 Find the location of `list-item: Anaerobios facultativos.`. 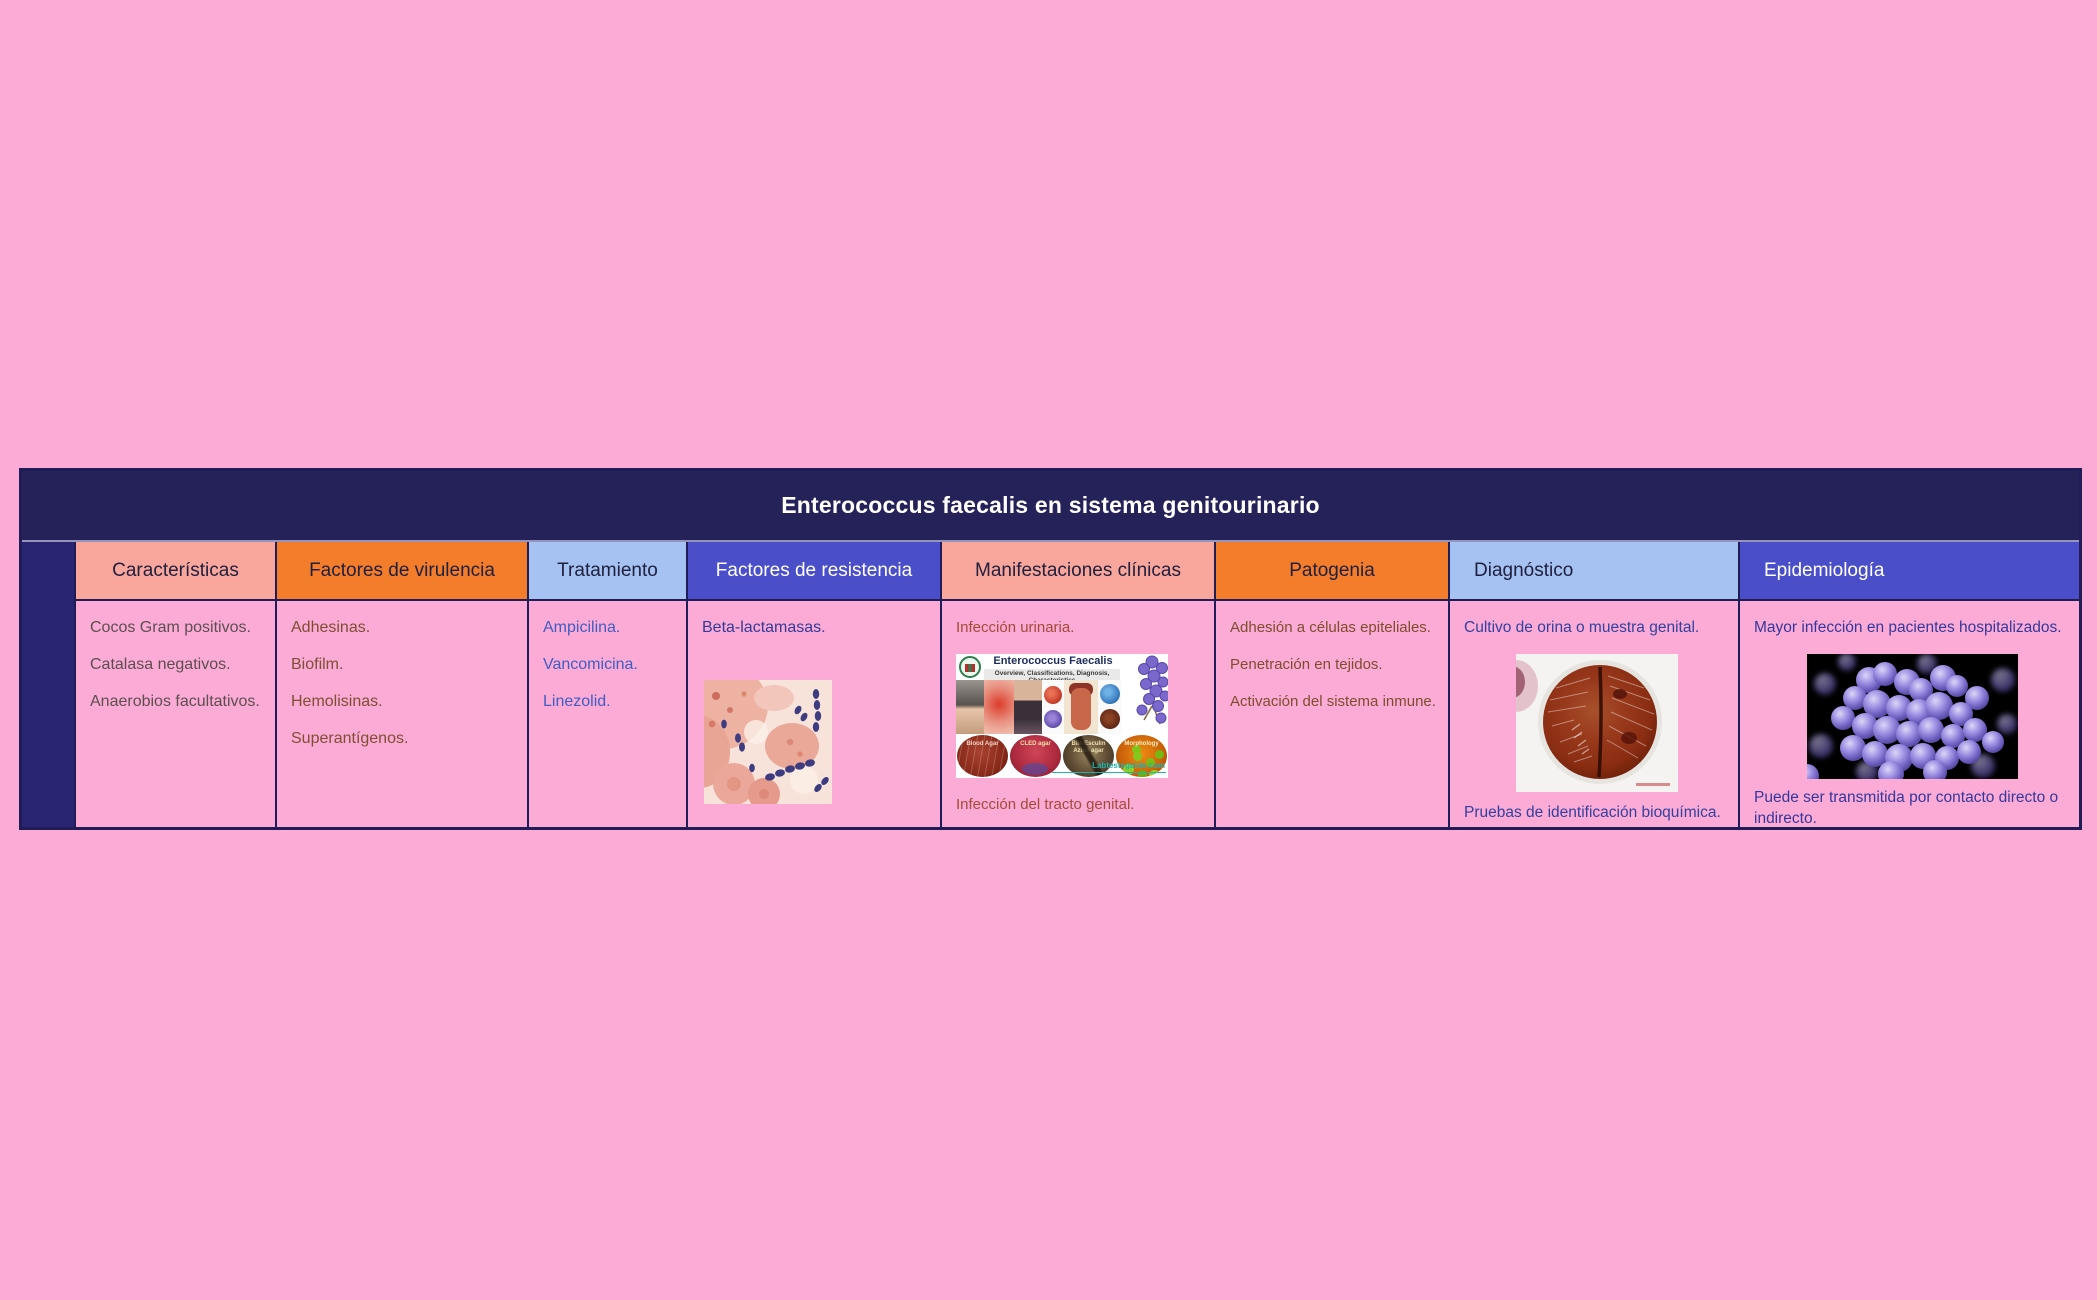

list-item: Anaerobios facultativos. is located at coordinates (175, 701).